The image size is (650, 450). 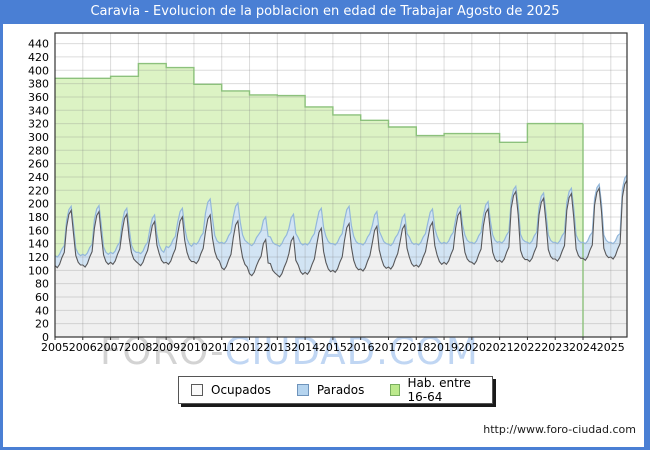 I want to click on svg-text: 2010, so click(x=194, y=347).